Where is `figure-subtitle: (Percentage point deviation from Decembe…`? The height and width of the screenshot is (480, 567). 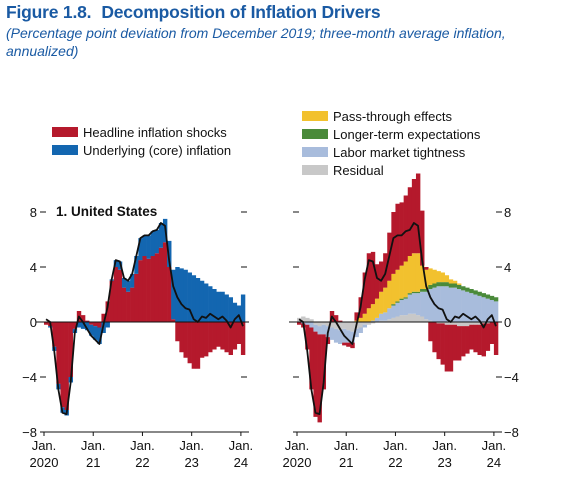
figure-subtitle: (Percentage point deviation from Decembe… is located at coordinates (256, 42).